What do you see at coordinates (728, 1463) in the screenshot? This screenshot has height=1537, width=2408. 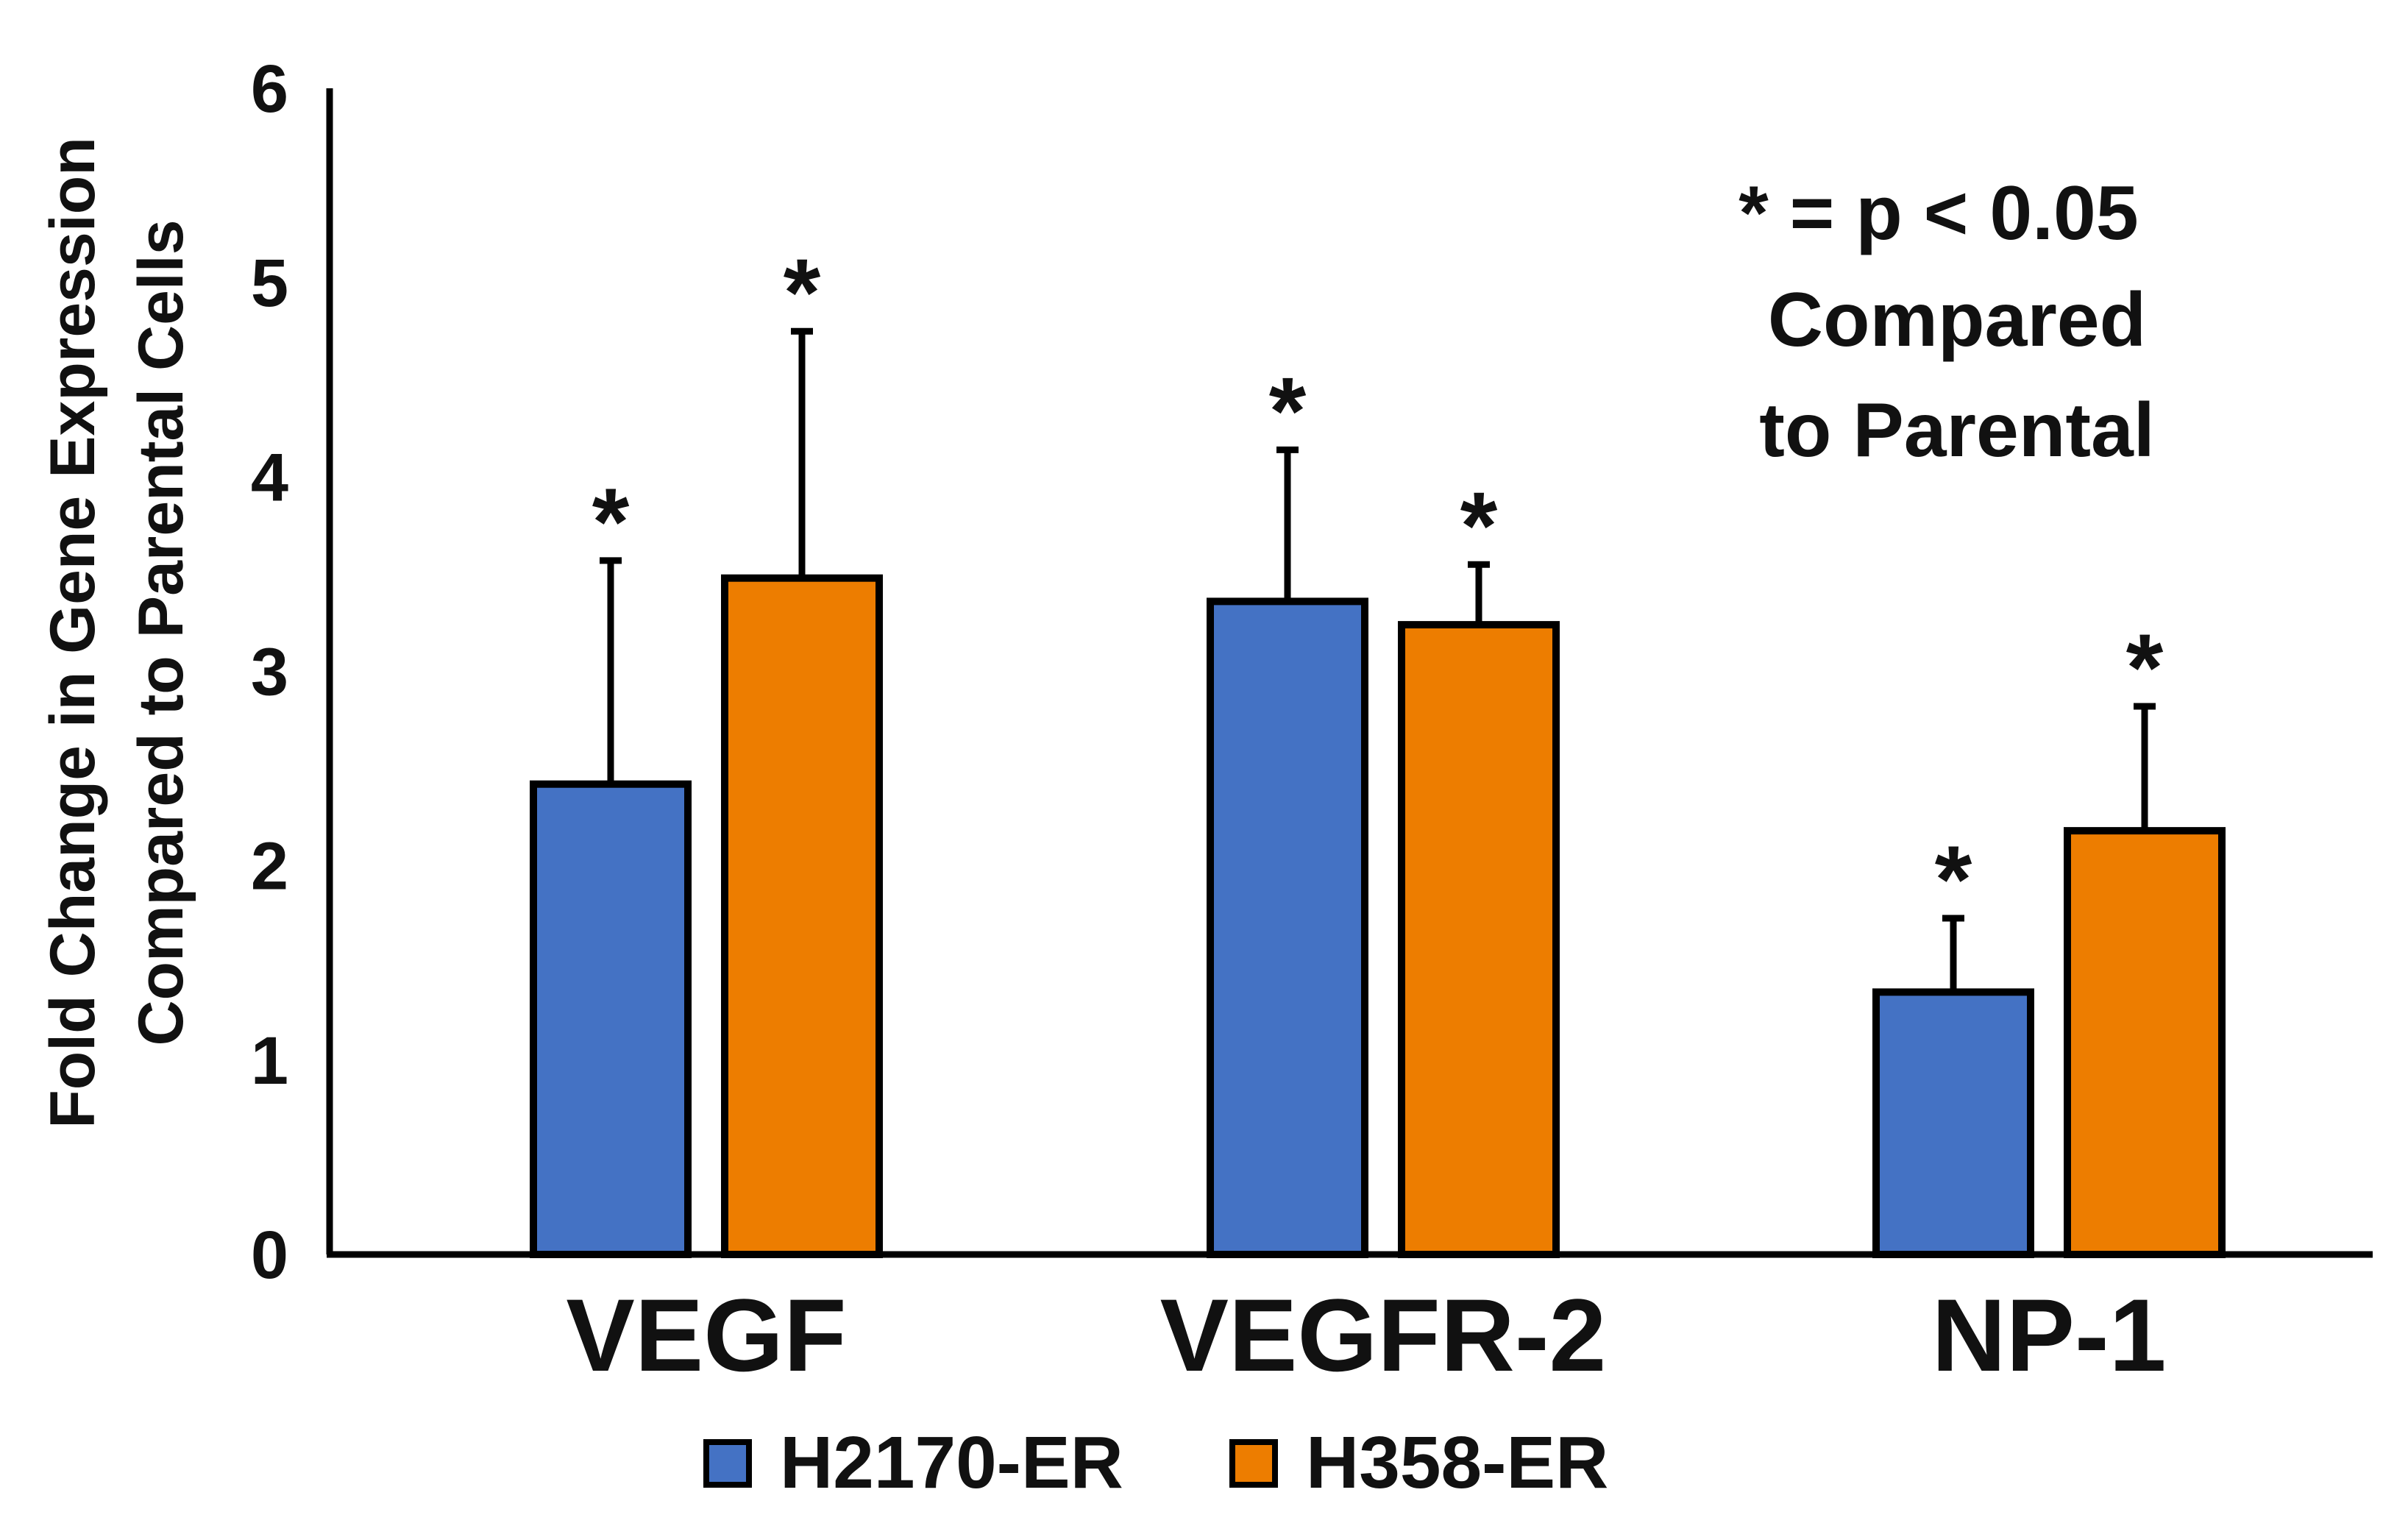 I see `legend-swatch-h2170-er` at bounding box center [728, 1463].